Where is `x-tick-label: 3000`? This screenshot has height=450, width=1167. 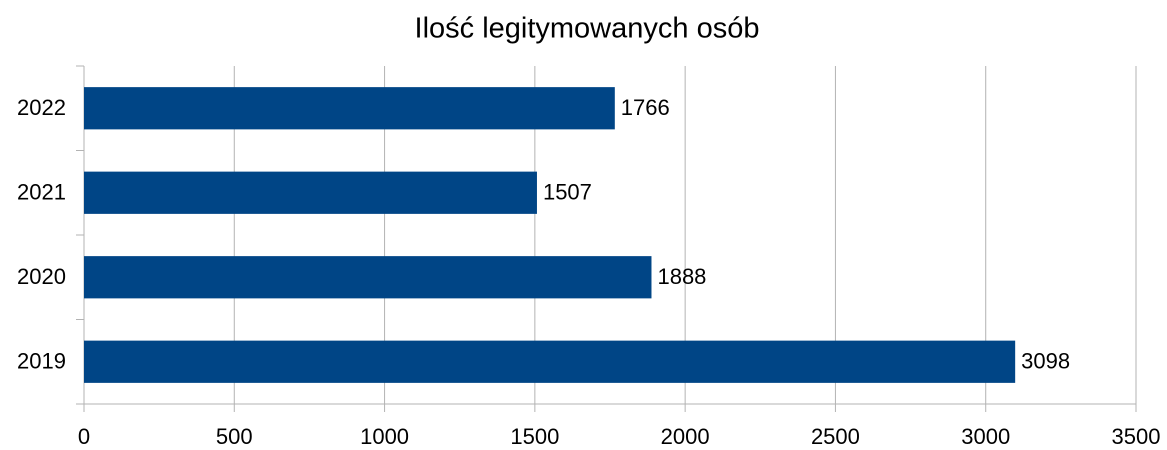
x-tick-label: 3000 is located at coordinates (985, 436).